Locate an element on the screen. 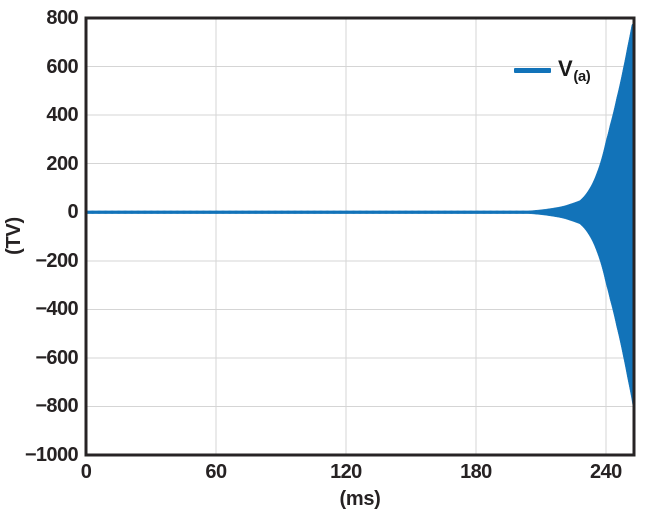 This screenshot has height=520, width=648. y-tick-label: 200 is located at coordinates (62, 163).